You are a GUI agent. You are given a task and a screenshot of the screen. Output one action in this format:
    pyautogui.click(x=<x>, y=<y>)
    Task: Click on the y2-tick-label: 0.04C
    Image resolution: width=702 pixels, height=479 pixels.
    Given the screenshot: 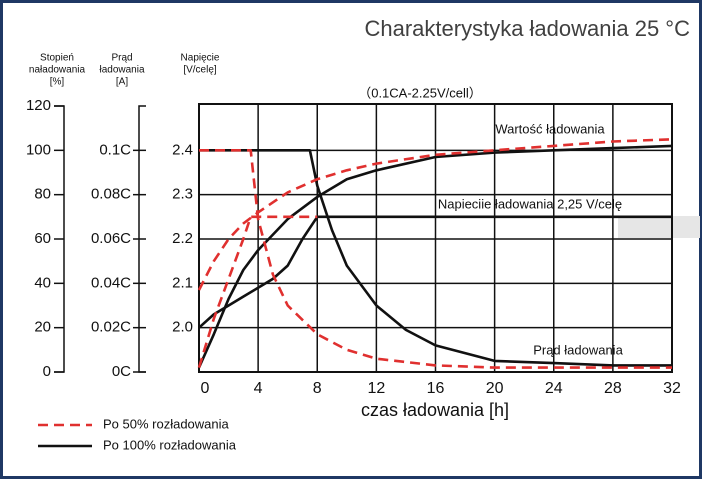 What is the action you would take?
    pyautogui.click(x=111, y=282)
    